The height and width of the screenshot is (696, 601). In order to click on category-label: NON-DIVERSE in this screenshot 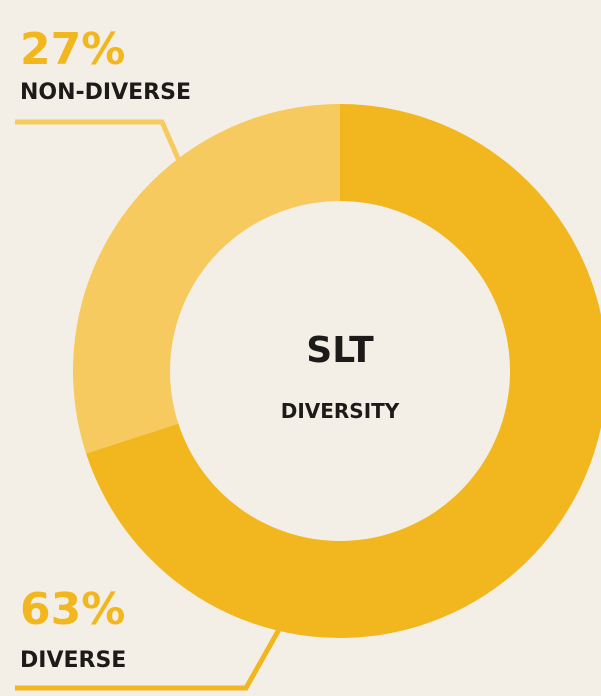, I will do `click(105, 92)`.